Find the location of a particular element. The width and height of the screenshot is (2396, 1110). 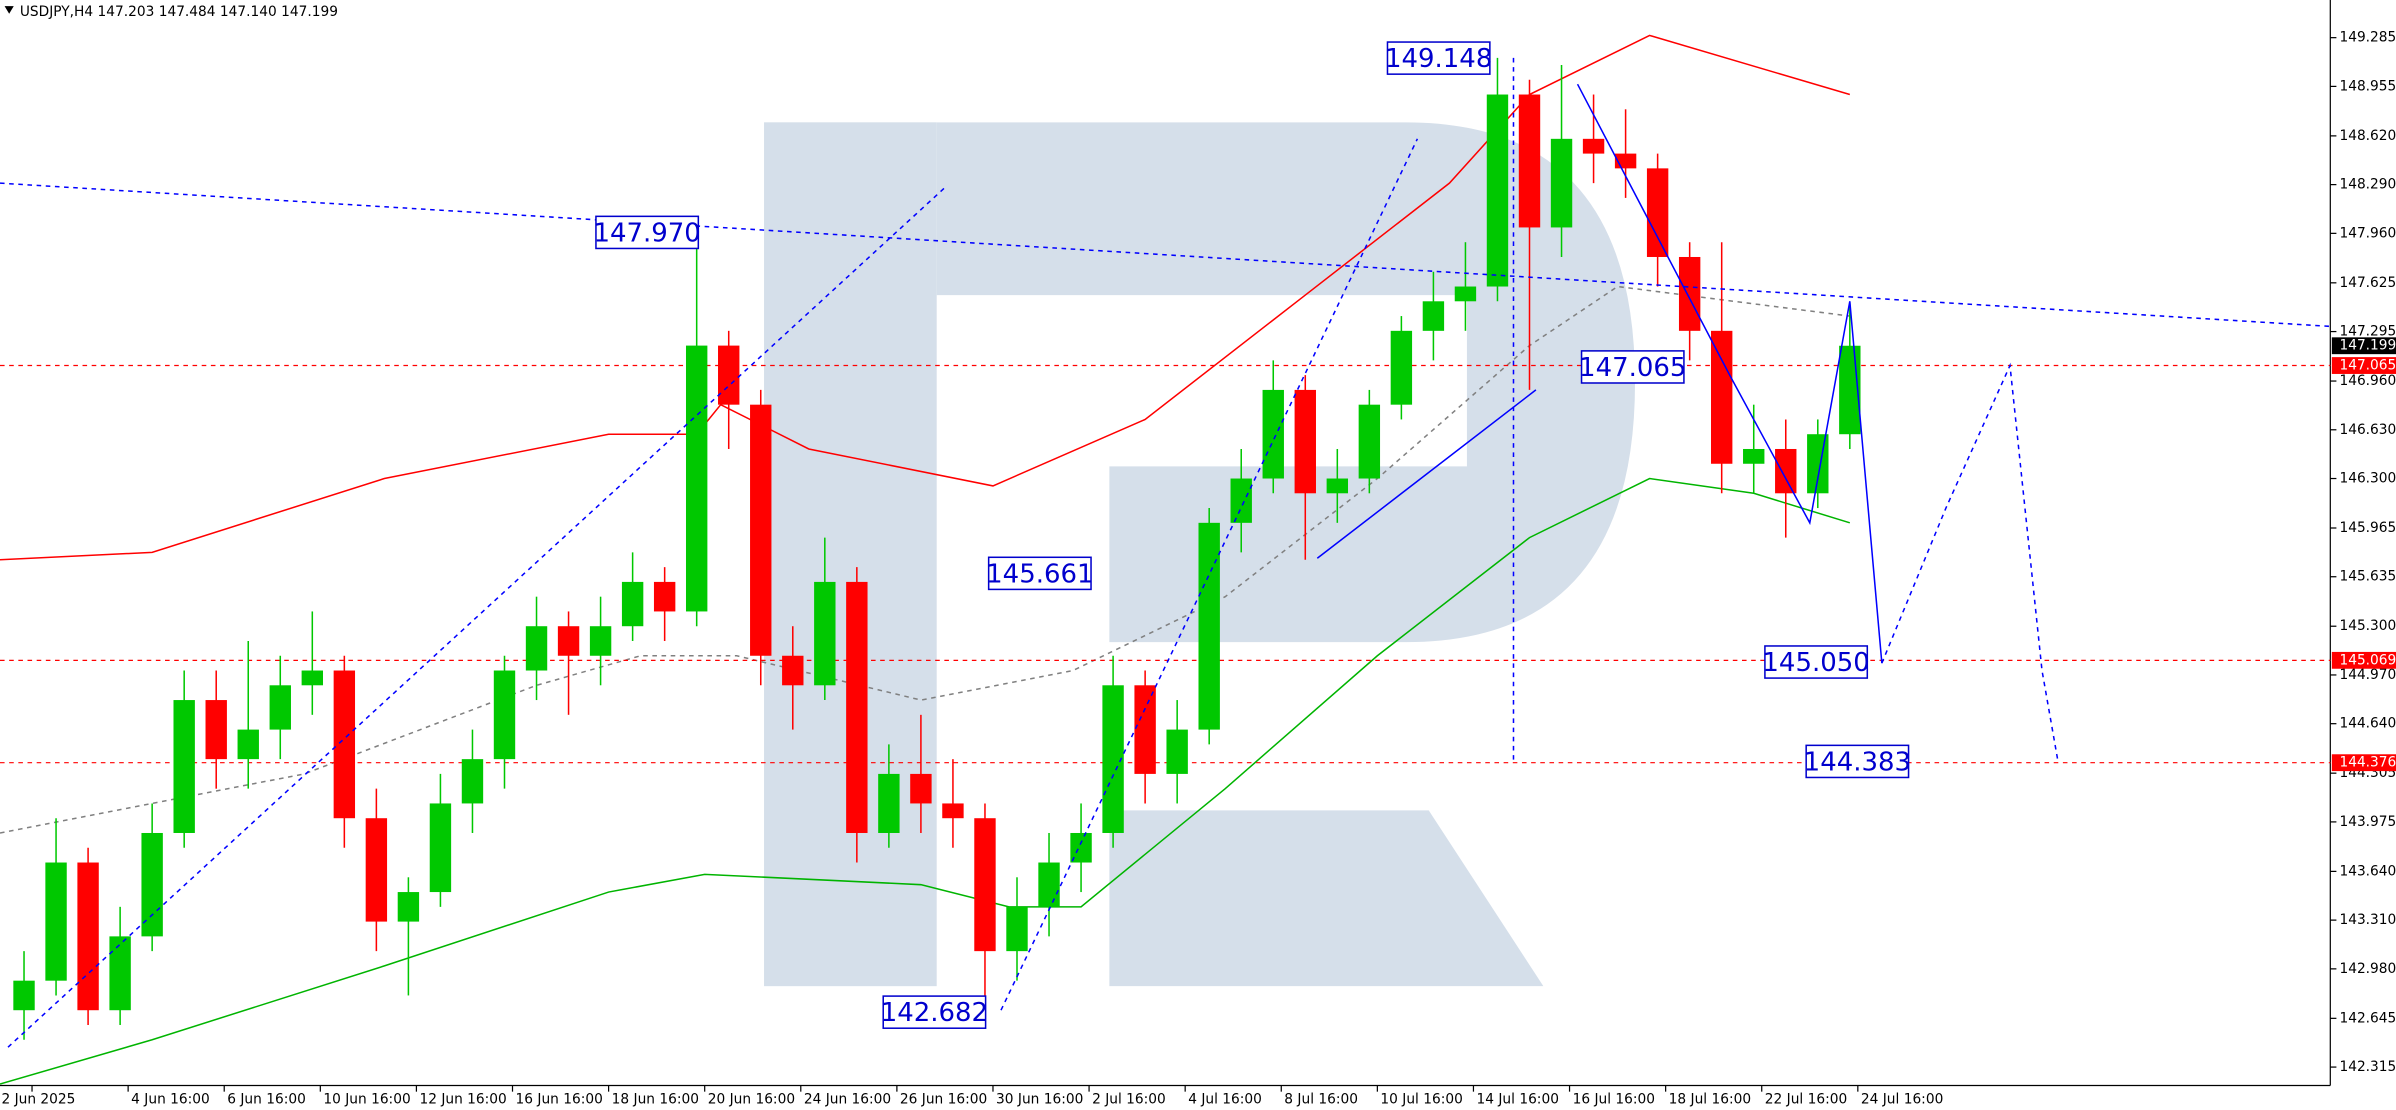

y-tick-label: 148.620 is located at coordinates (2367, 136).